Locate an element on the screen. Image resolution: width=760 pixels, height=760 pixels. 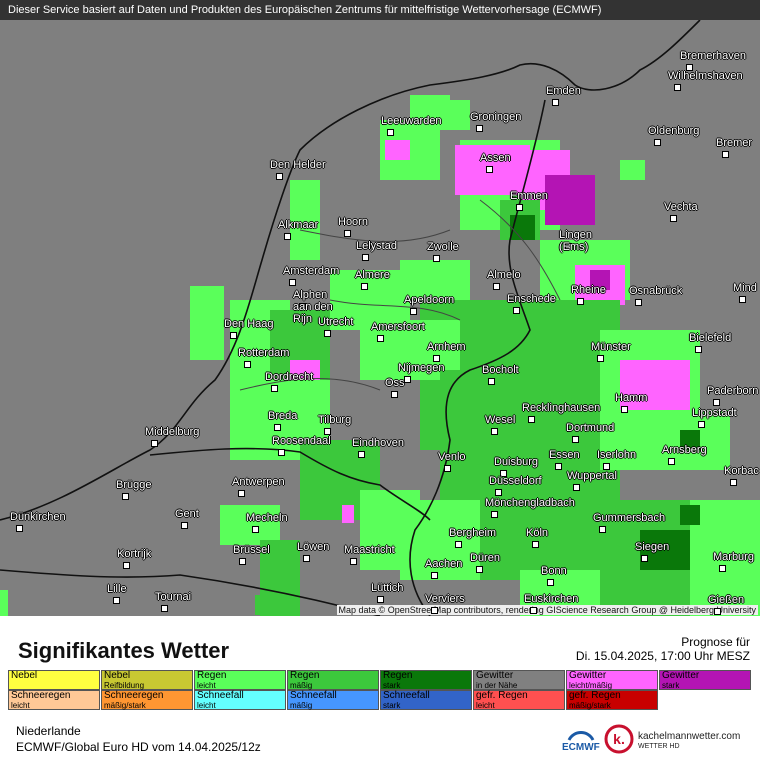
legend-item: Gewitter in der Nähe is located at coordinates (519, 680).